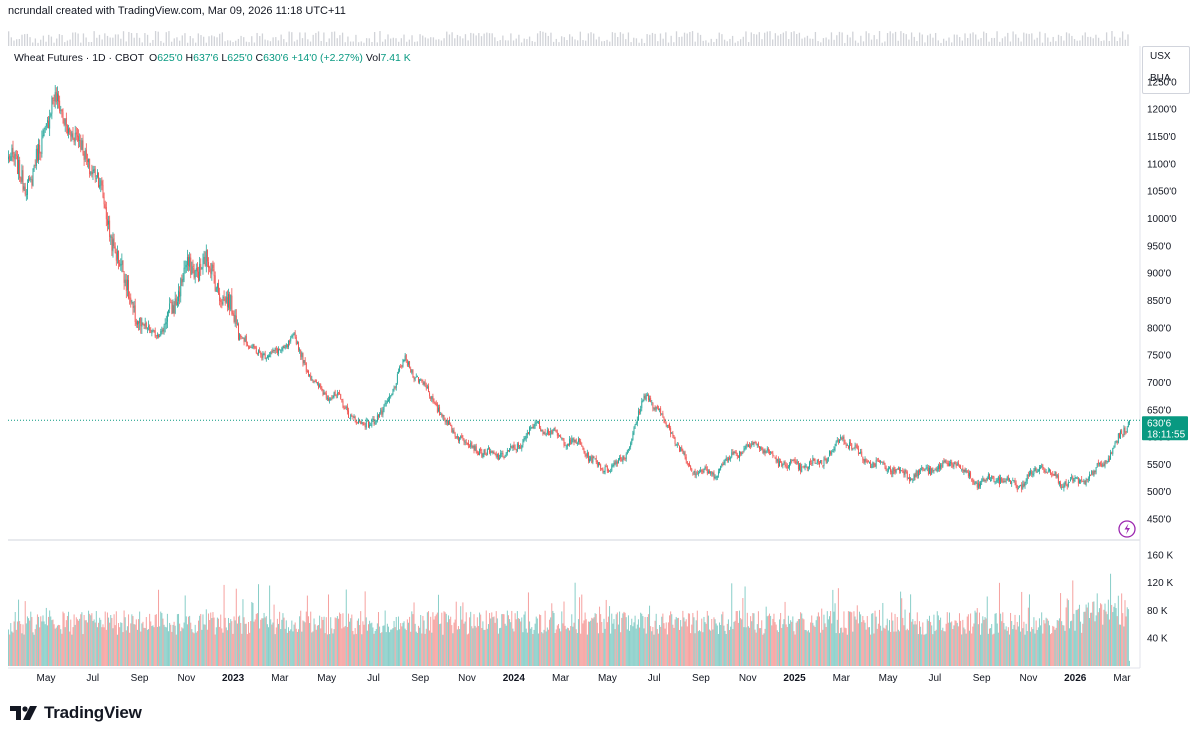 The width and height of the screenshot is (1200, 737). What do you see at coordinates (1166, 70) in the screenshot?
I see `unit-selector: USX BUA` at bounding box center [1166, 70].